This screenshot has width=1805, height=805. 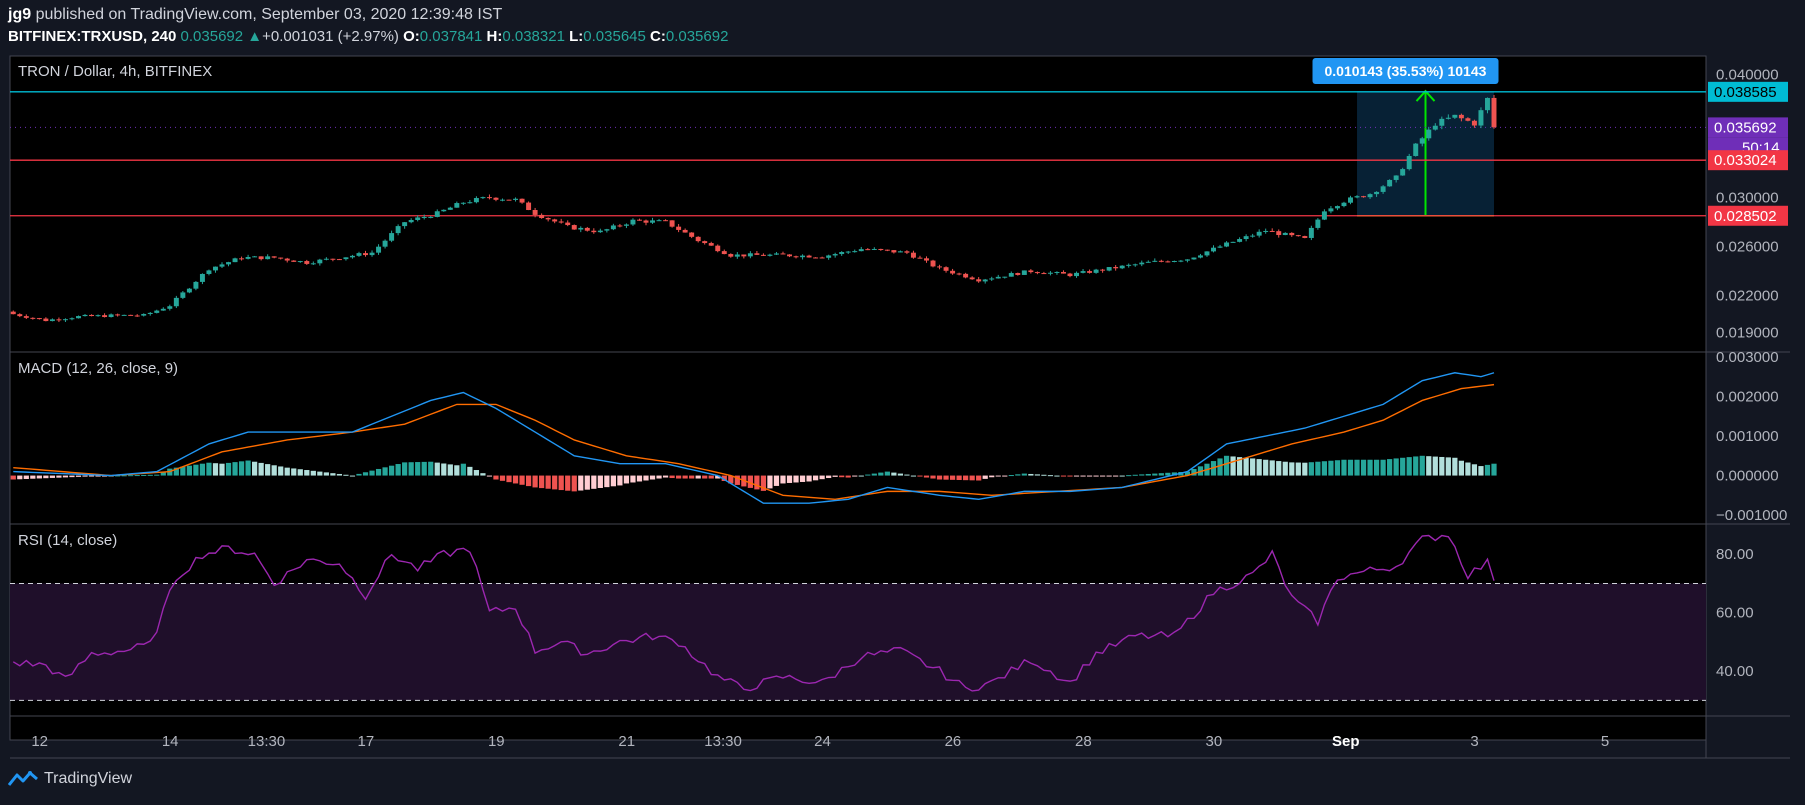 What do you see at coordinates (1083, 741) in the screenshot?
I see `time-axis-tick: 28` at bounding box center [1083, 741].